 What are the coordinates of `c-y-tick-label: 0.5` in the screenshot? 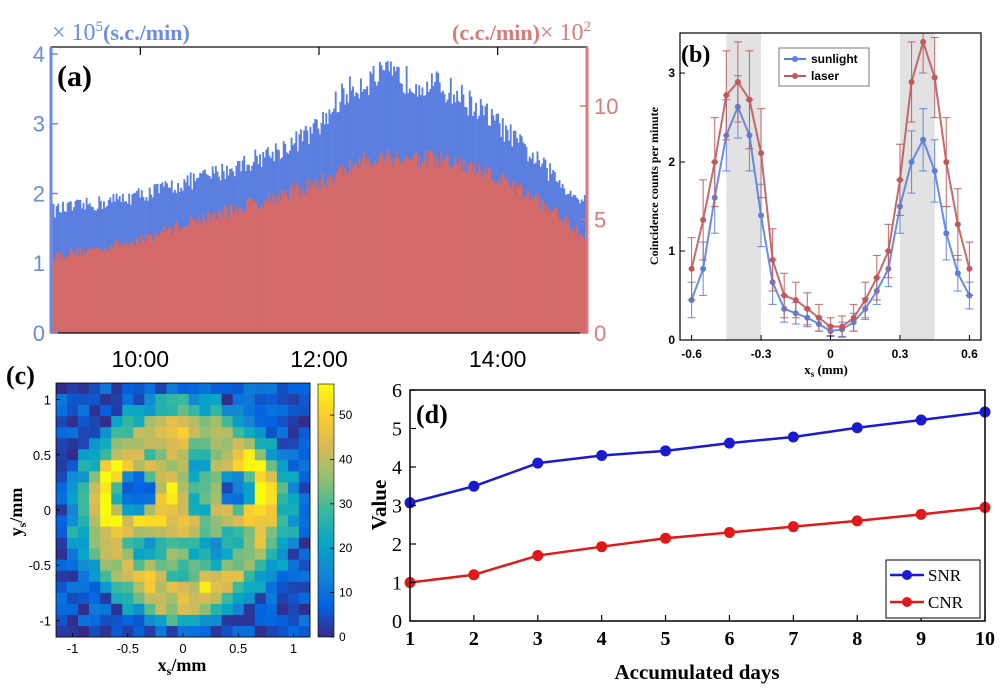 It's located at (42, 455).